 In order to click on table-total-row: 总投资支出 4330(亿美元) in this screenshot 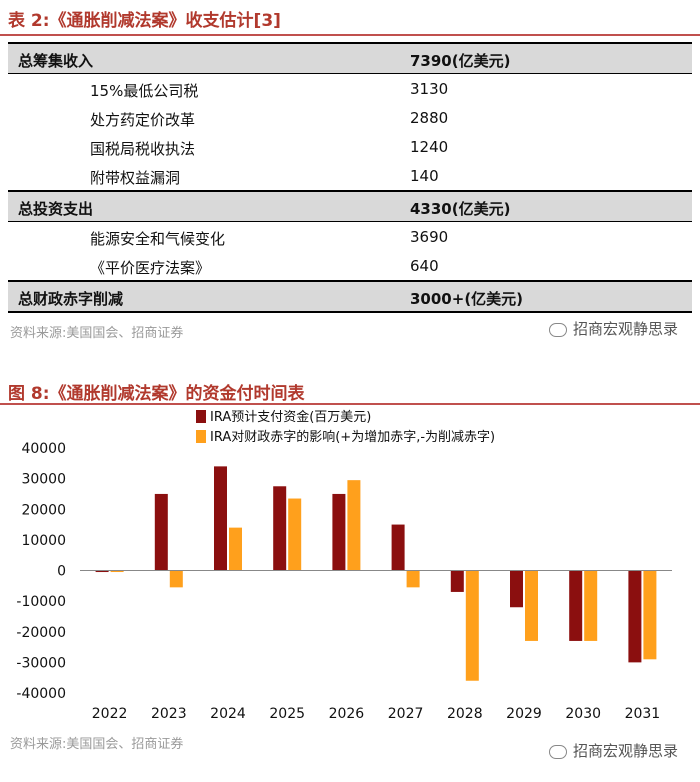, I will do `click(350, 206)`.